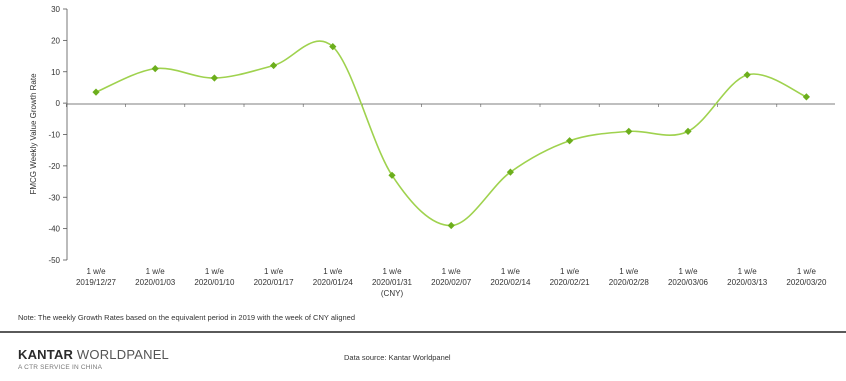  Describe the element at coordinates (570, 282) in the screenshot. I see `x-tick-label: 2020/02/21` at that location.